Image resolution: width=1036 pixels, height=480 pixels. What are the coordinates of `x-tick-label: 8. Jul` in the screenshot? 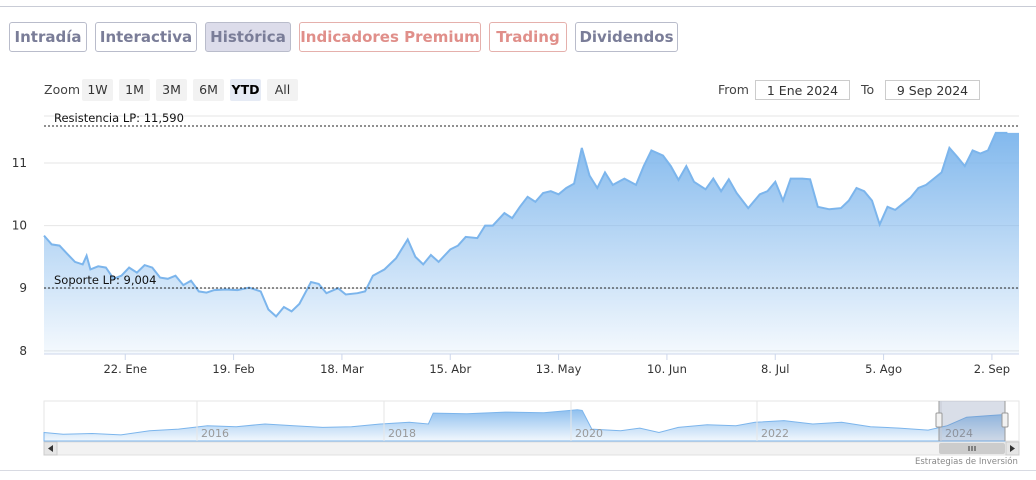 It's located at (775, 369).